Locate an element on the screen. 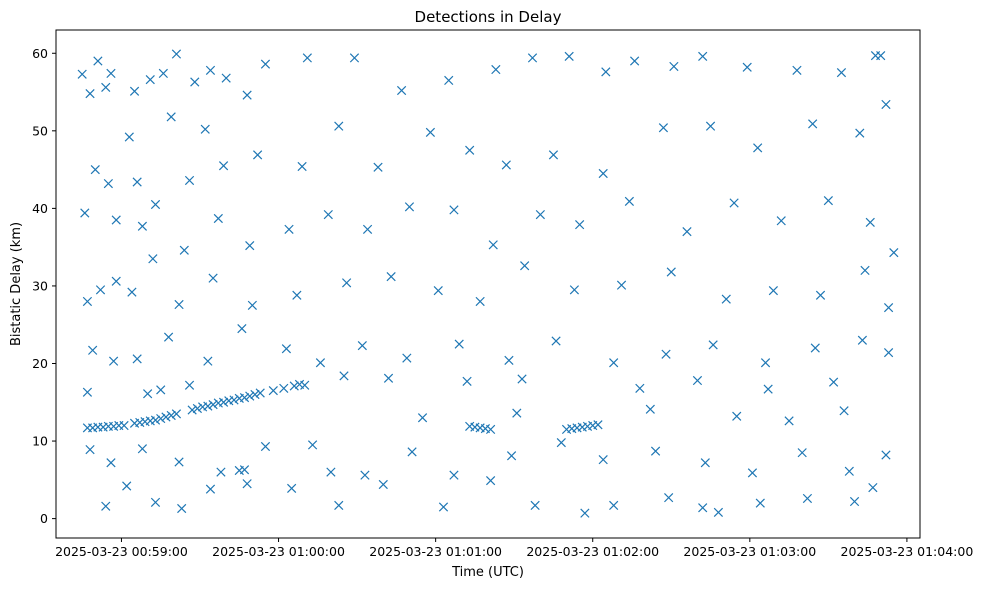  x-tick-label: 2025-03-23 01:00:00 is located at coordinates (278, 551).